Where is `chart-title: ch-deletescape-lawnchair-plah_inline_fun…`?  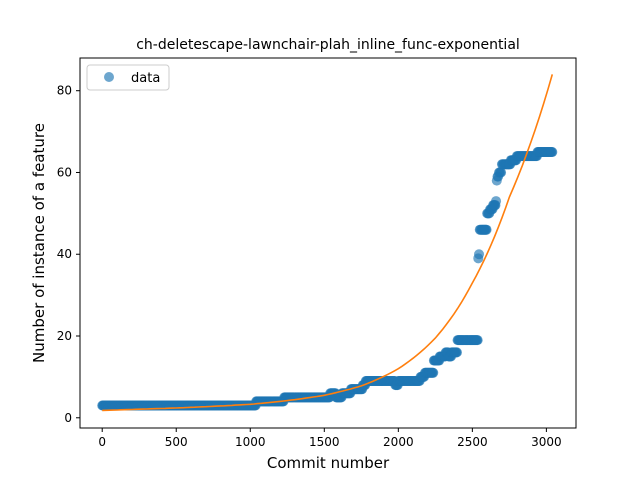 chart-title: ch-deletescape-lawnchair-plah_inline_fun… is located at coordinates (328, 45).